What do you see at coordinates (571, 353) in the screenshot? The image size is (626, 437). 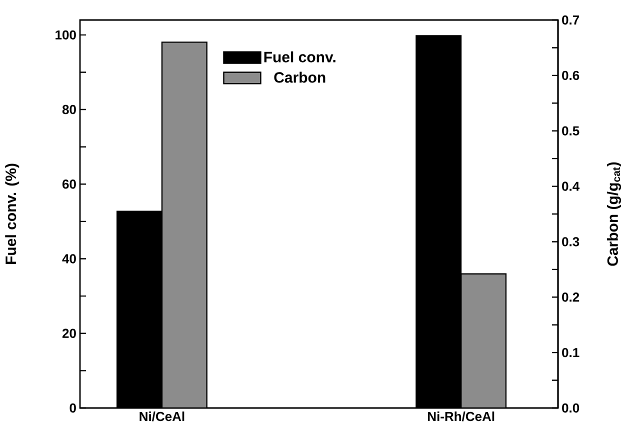 I see `y2-tick-label: 0.1` at bounding box center [571, 353].